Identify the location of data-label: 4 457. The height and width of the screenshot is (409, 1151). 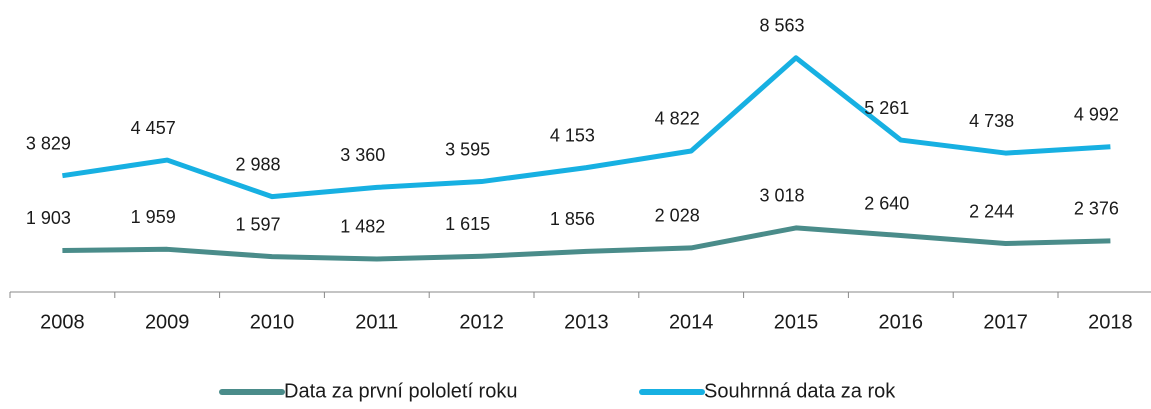
(153, 128).